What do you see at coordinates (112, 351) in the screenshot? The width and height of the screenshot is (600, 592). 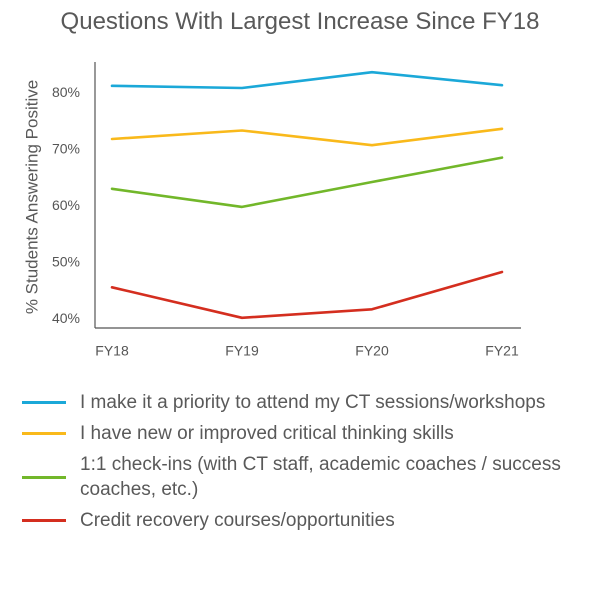 I see `x-tick-label: FY18` at bounding box center [112, 351].